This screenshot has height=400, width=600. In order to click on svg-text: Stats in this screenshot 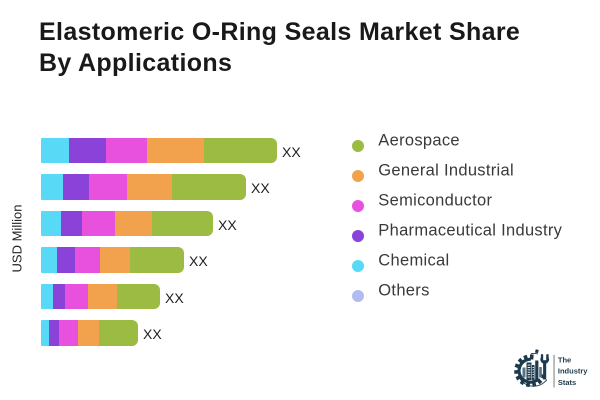, I will do `click(567, 382)`.